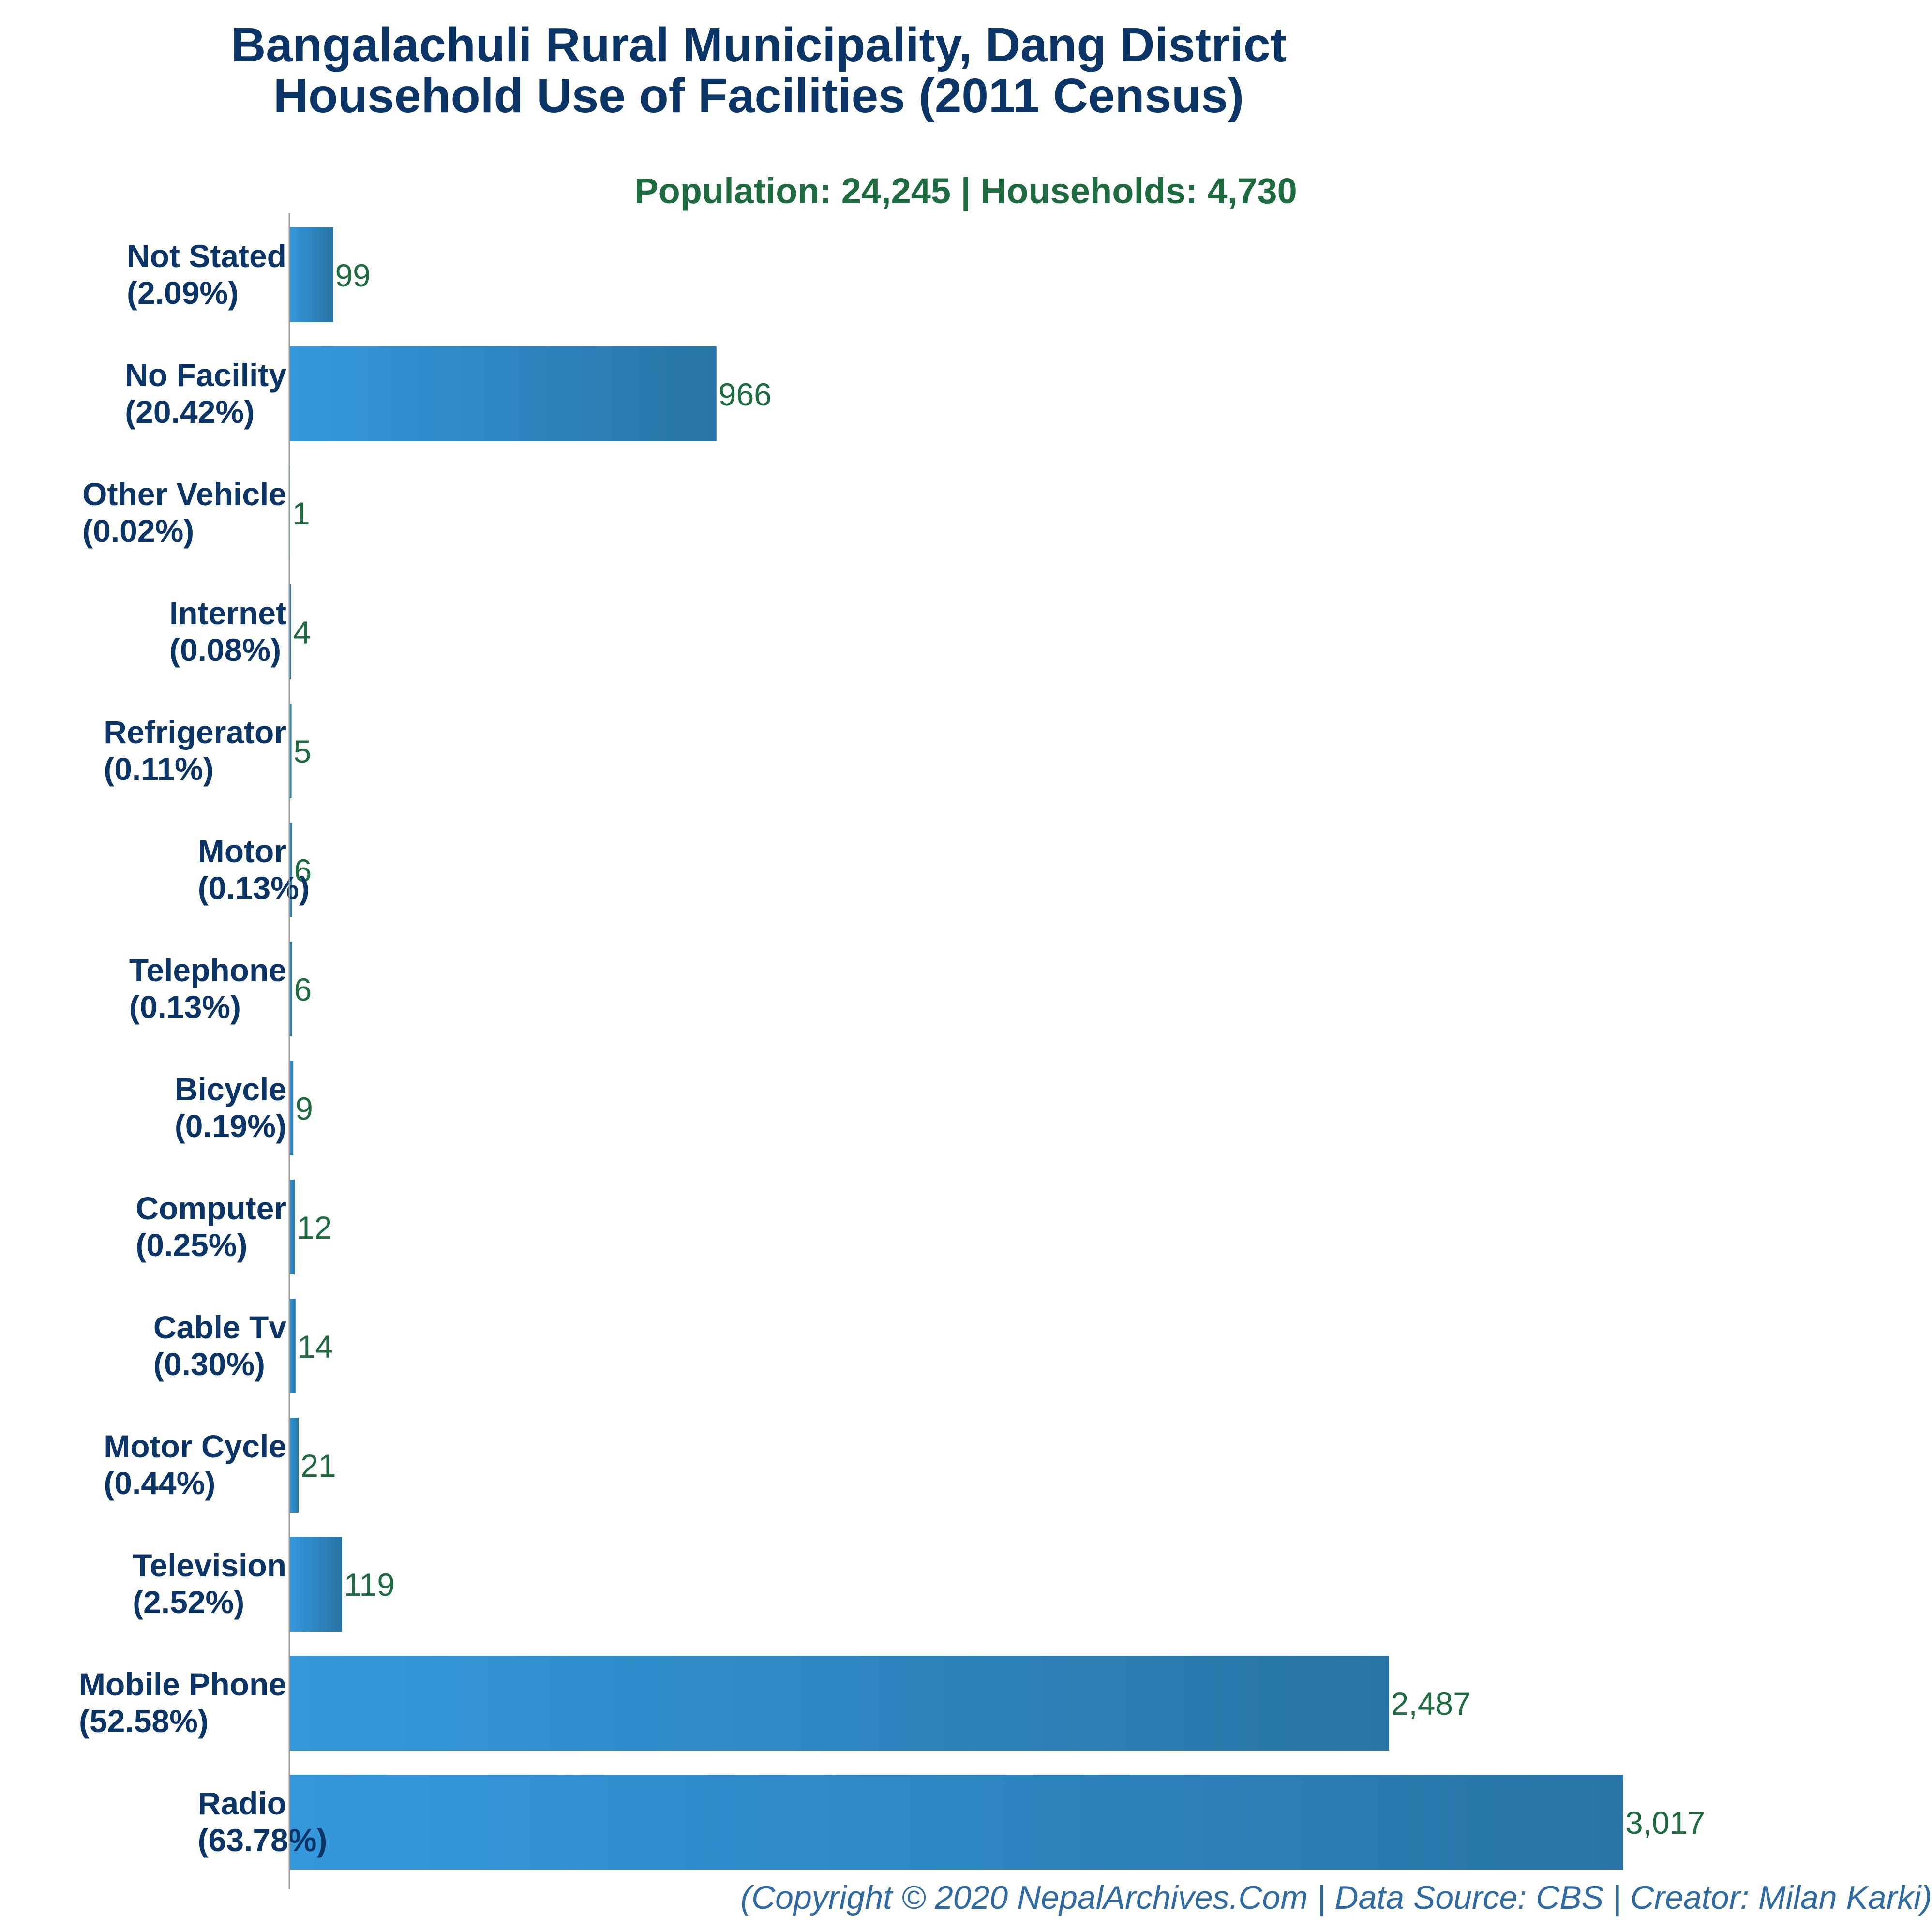  Describe the element at coordinates (190, 412) in the screenshot. I see `category-percent-label: (20.42%)` at that location.